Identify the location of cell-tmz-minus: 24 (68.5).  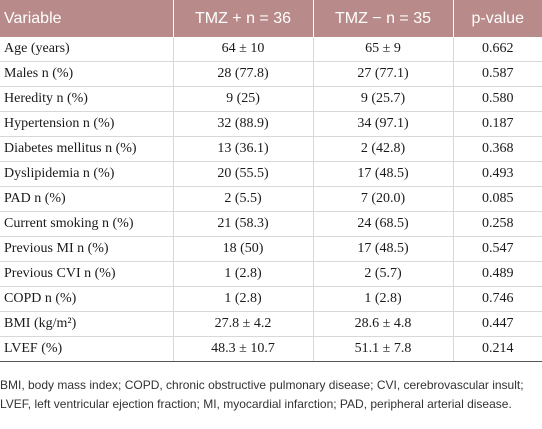
(383, 224).